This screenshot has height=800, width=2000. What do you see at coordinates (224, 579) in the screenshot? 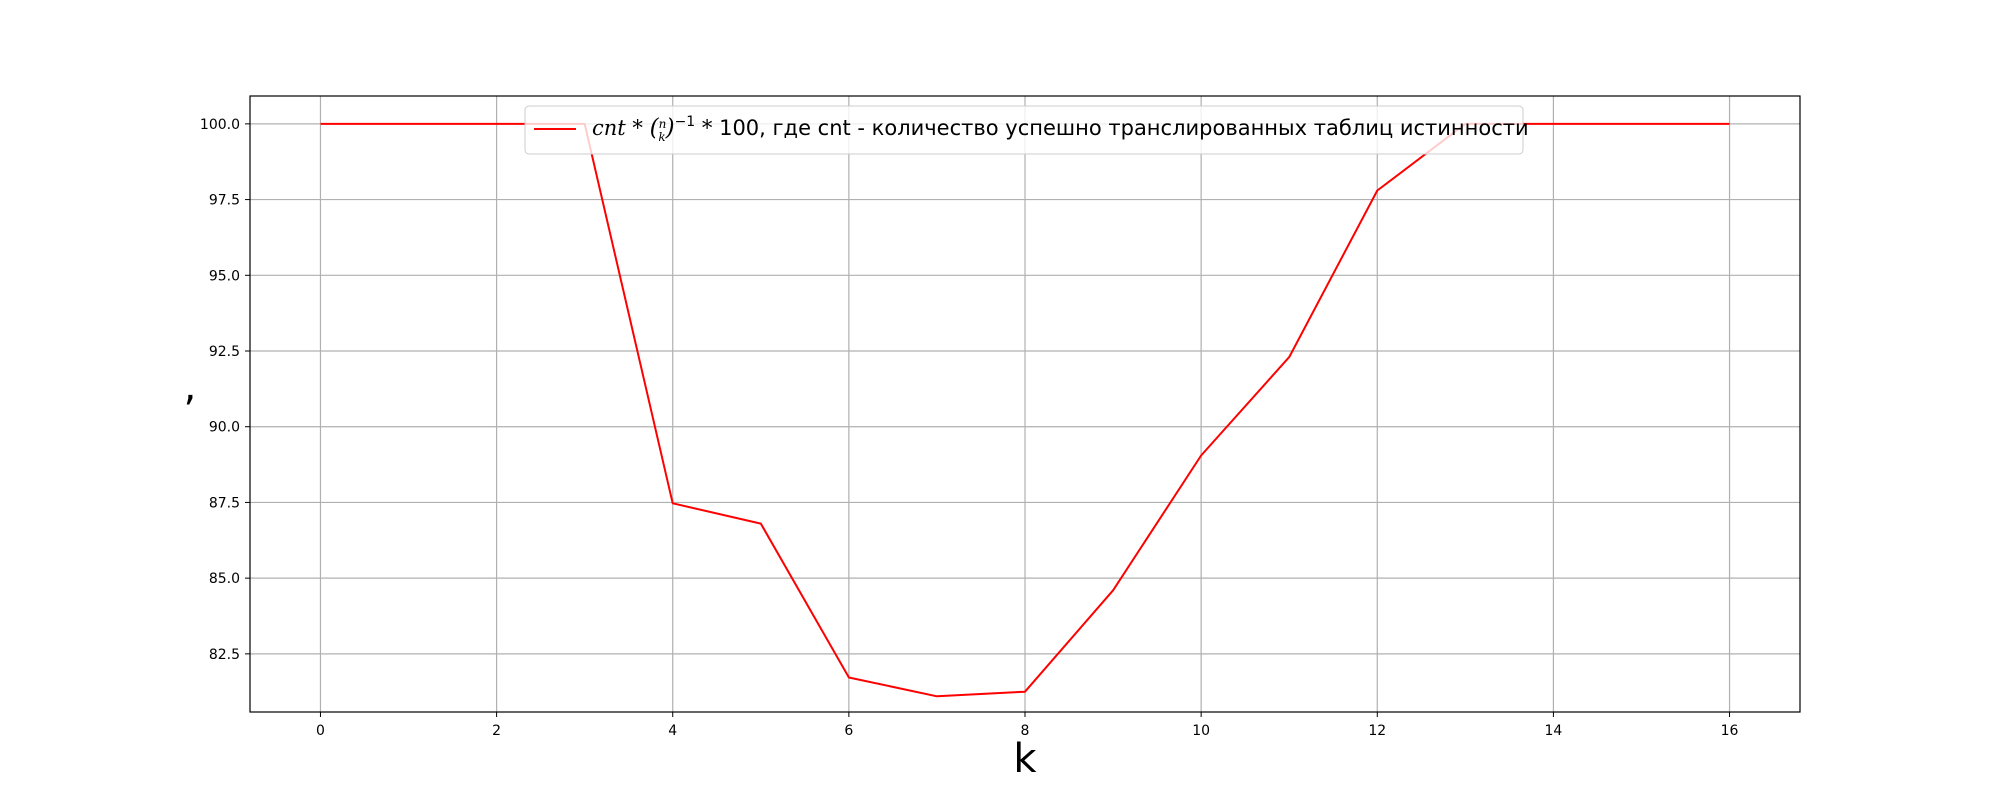
I see `y-tick-label: 85.0` at bounding box center [224, 579].